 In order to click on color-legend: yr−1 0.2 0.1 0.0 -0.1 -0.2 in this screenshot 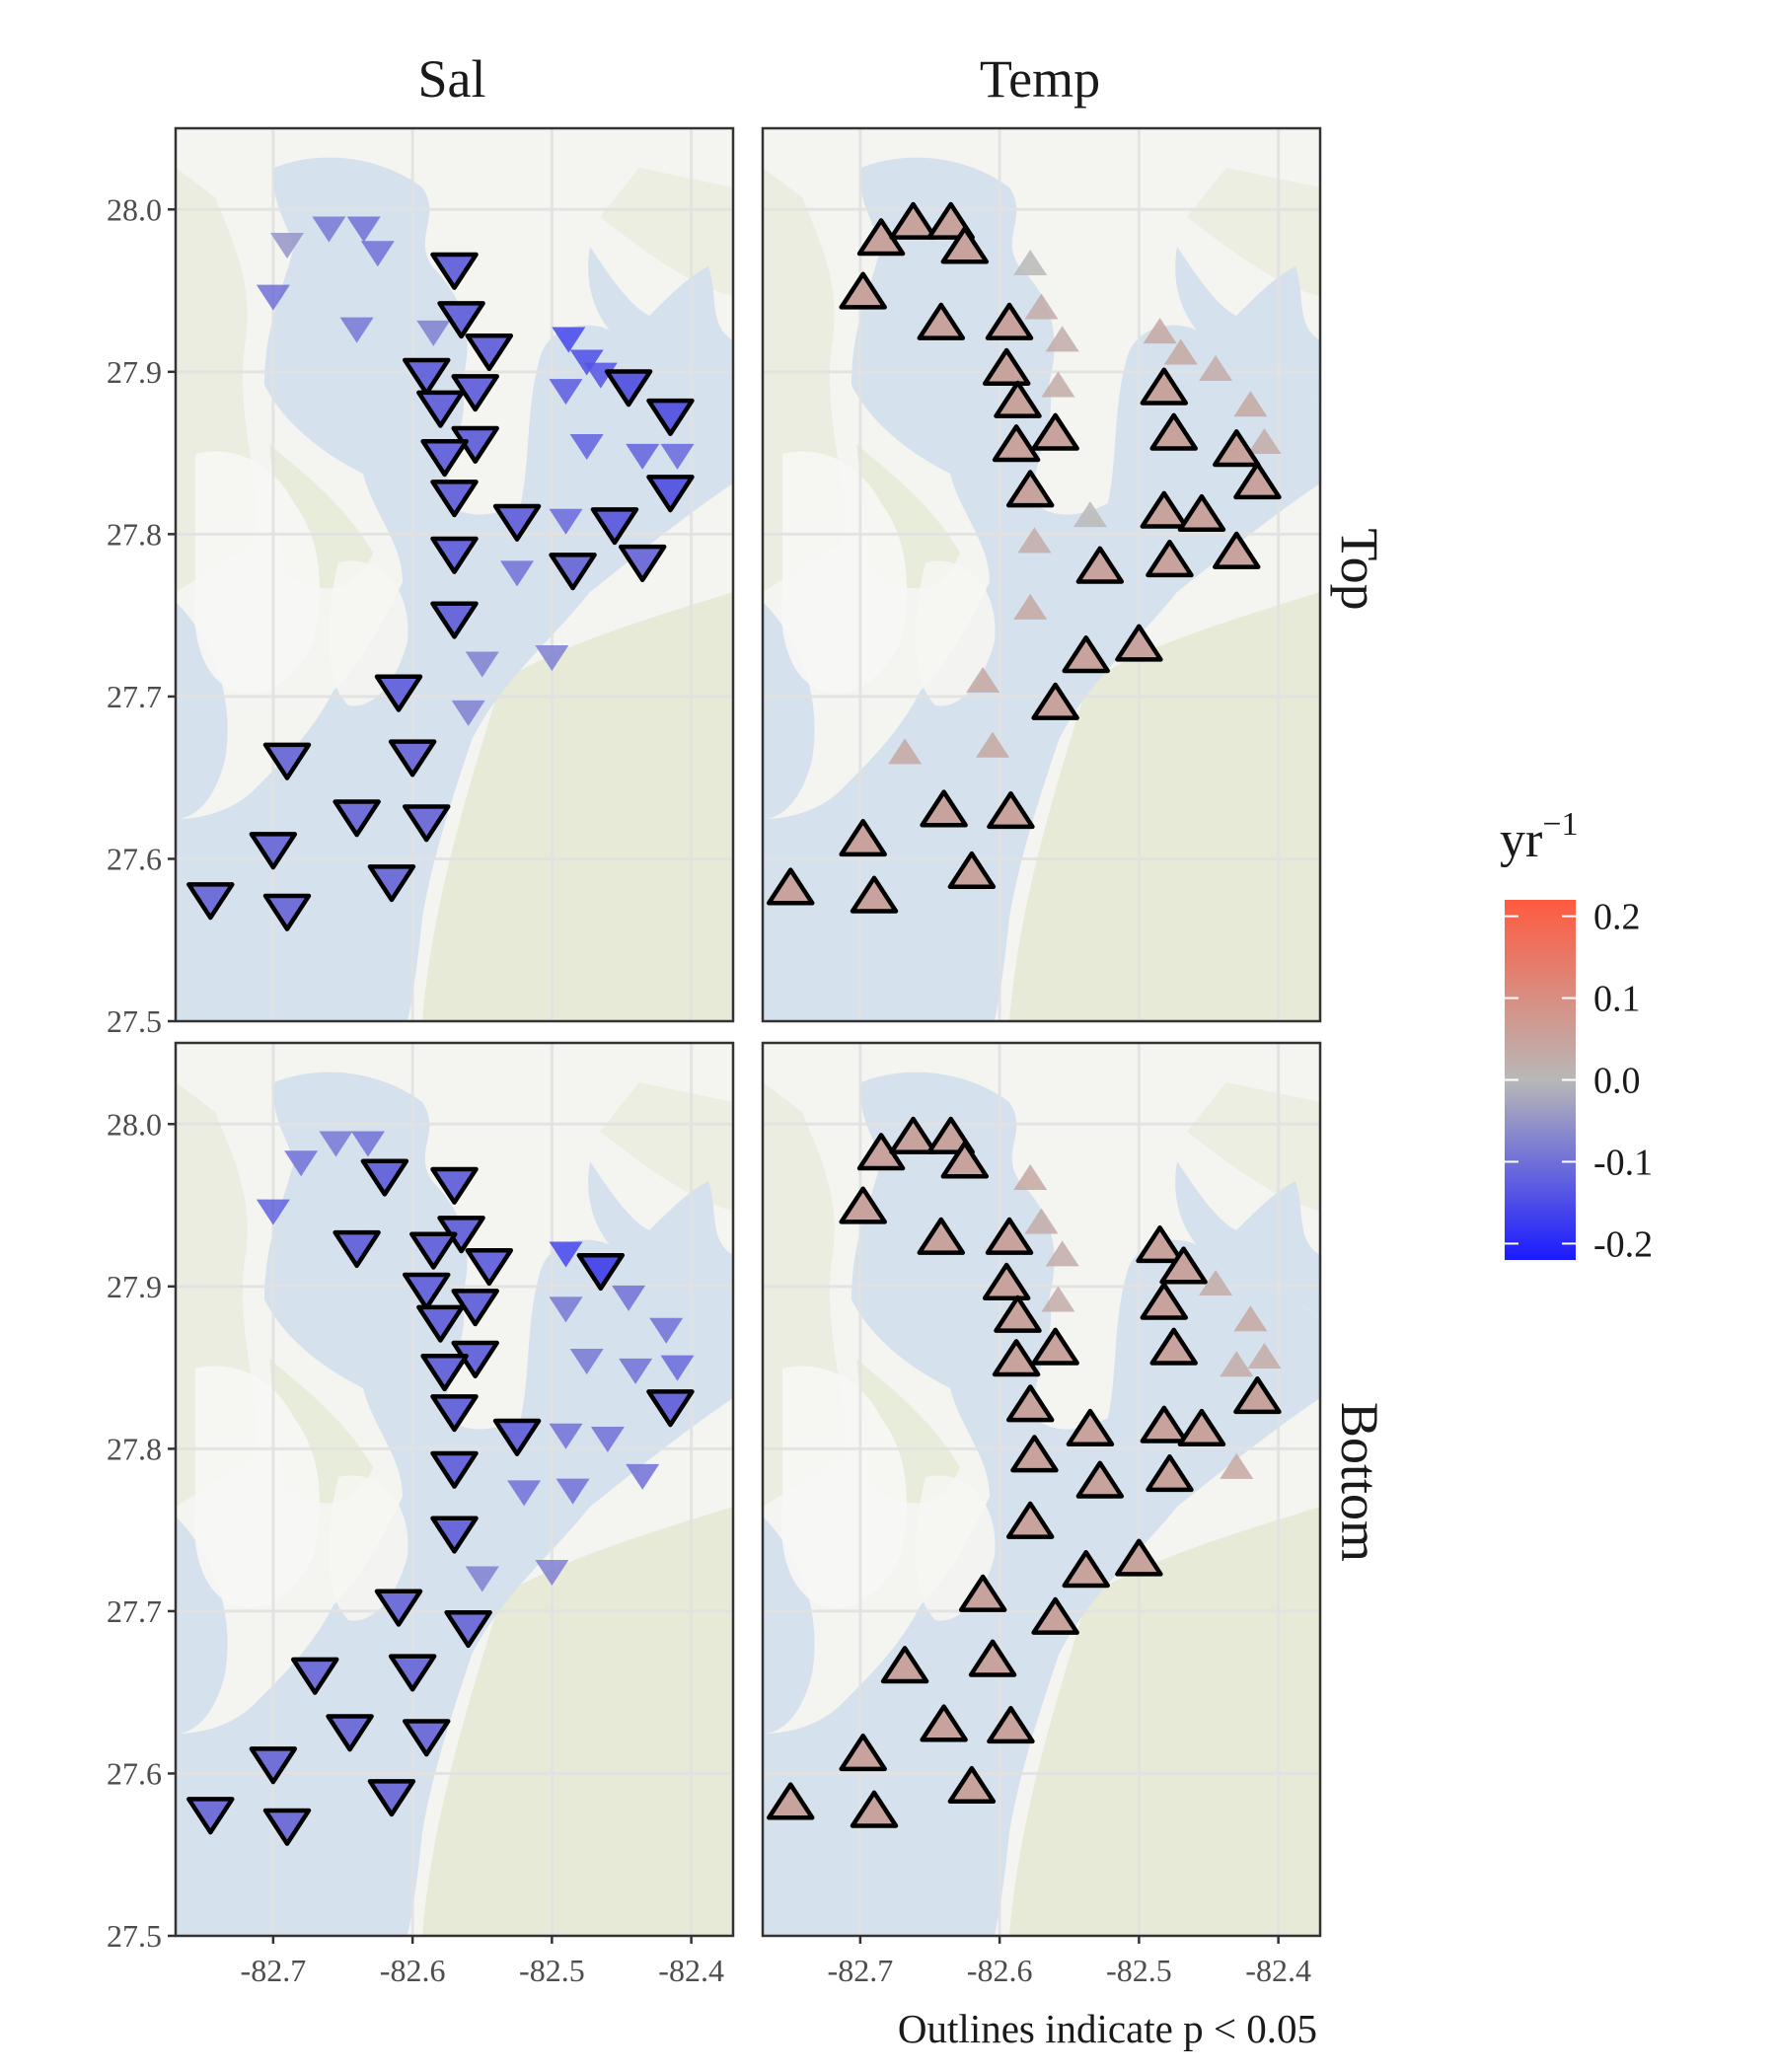, I will do `click(1577, 1036)`.